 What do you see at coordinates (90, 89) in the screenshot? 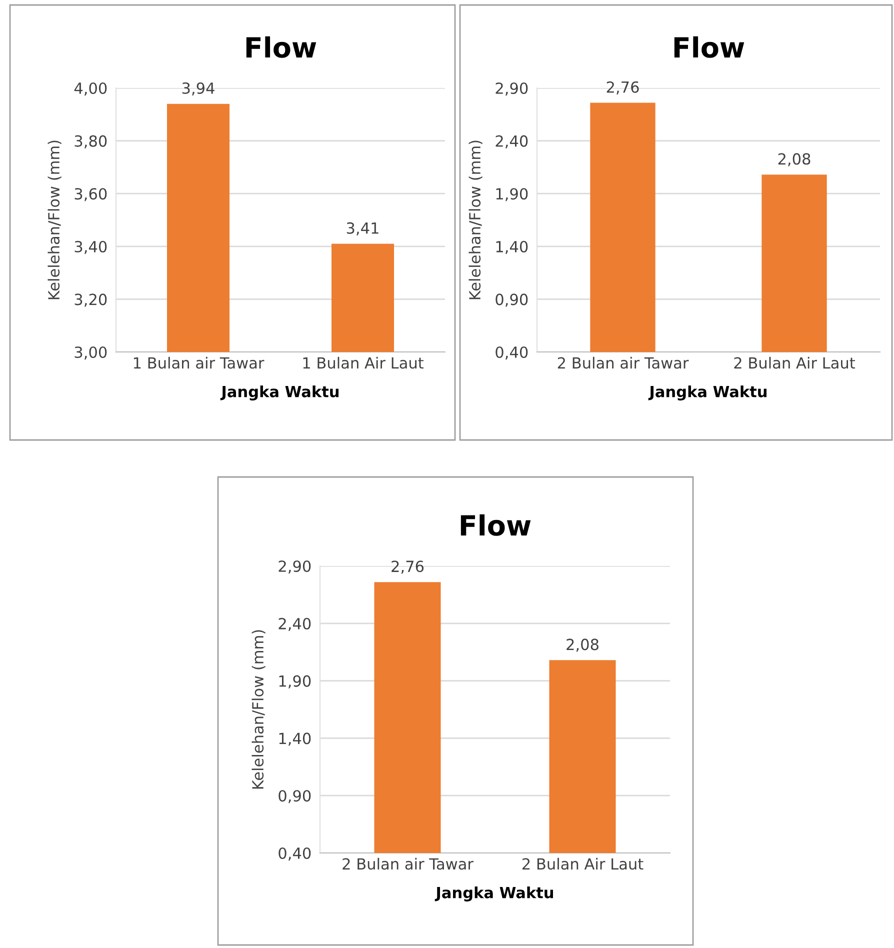
I see `y-tick-label: 4,00` at bounding box center [90, 89].